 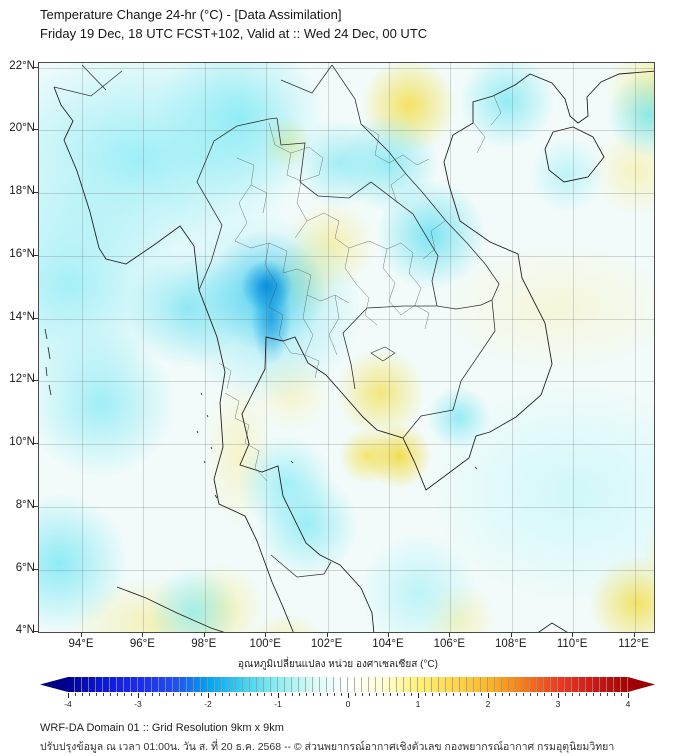 I want to click on y-axis-label: 4°N, so click(x=25, y=630).